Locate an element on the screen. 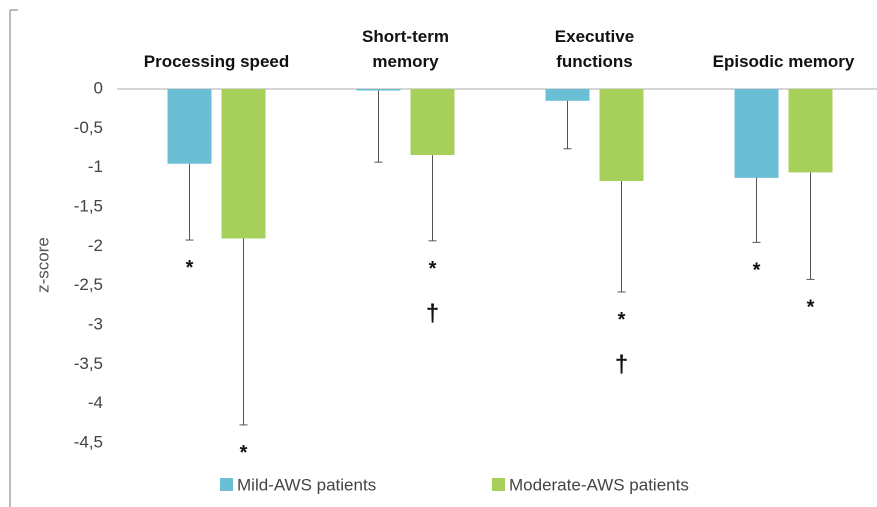 The width and height of the screenshot is (877, 507). legend-label: Moderate-AWS patients is located at coordinates (599, 484).